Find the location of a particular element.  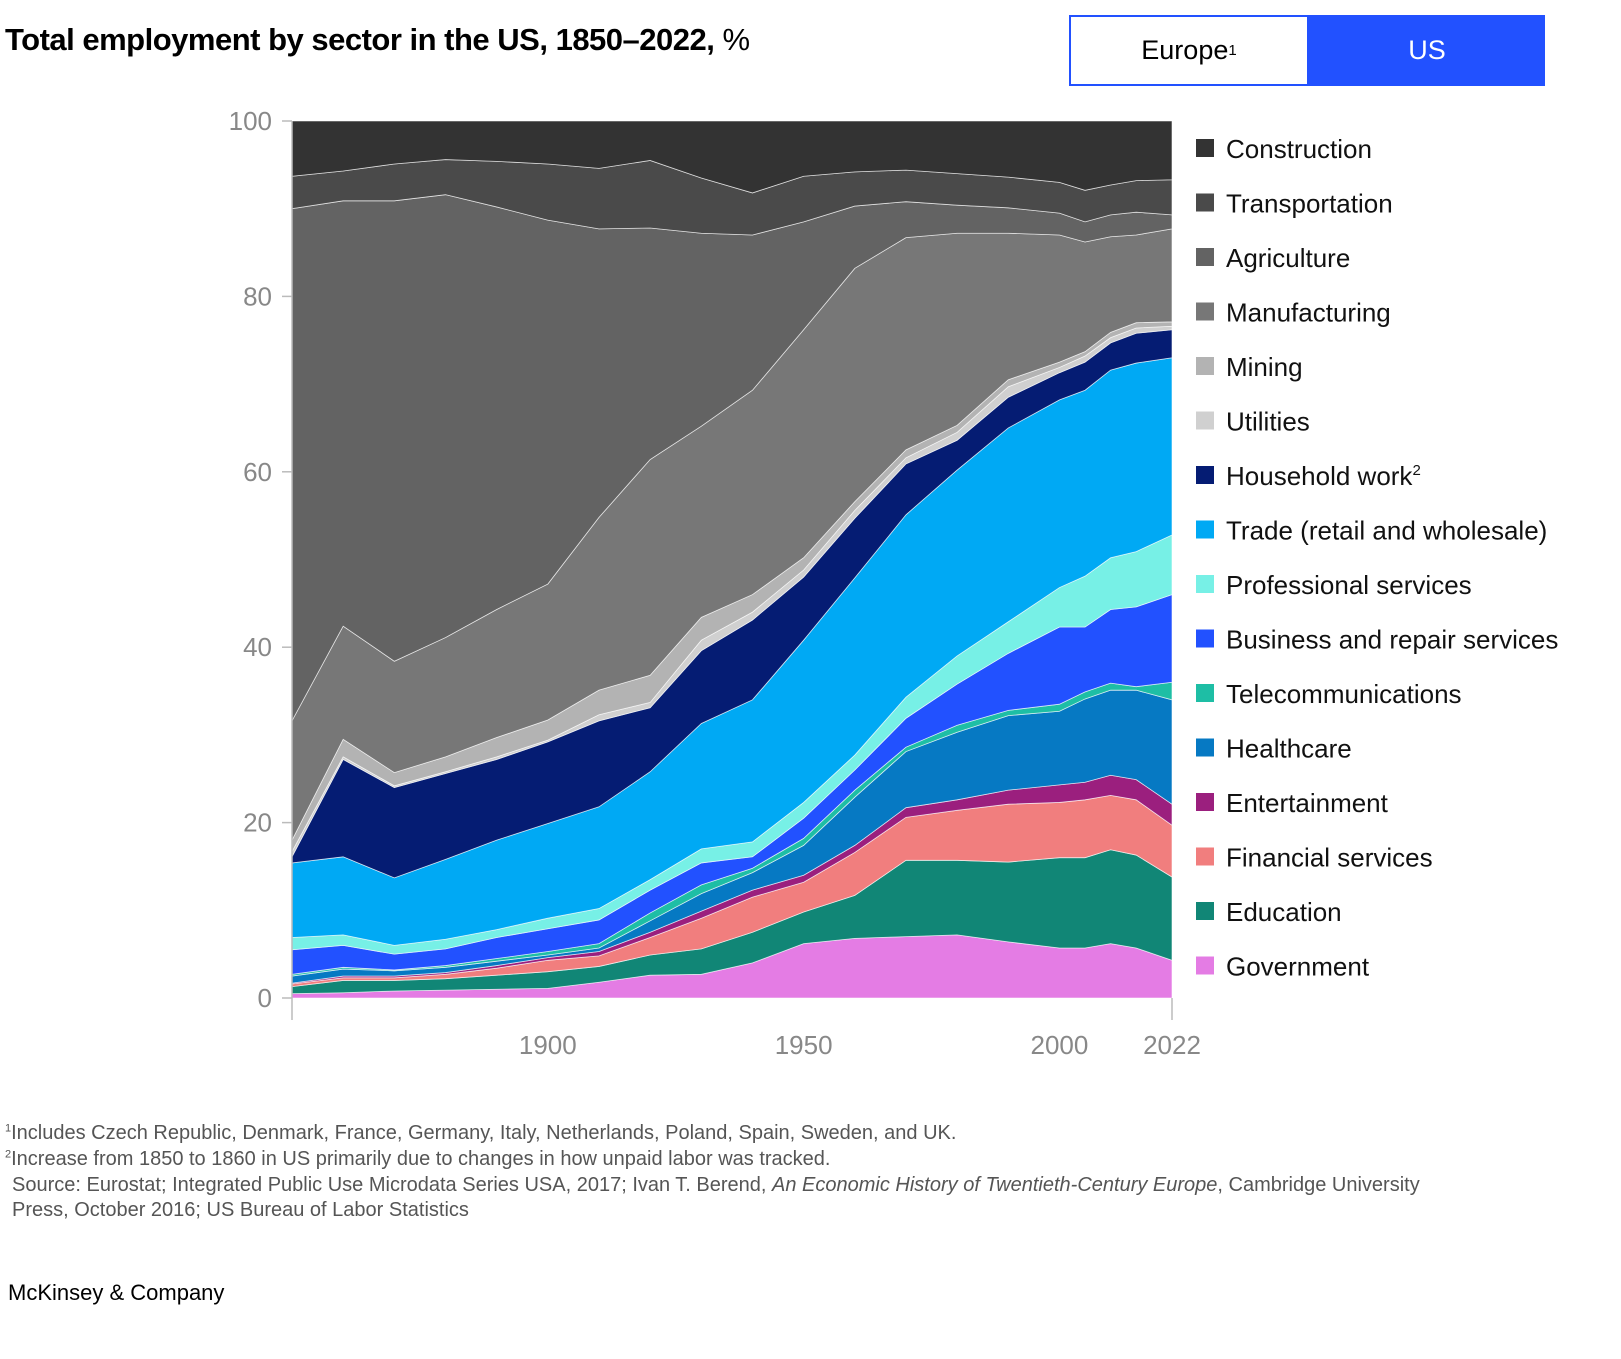

legend-item: Mining is located at coordinates (1249, 367).